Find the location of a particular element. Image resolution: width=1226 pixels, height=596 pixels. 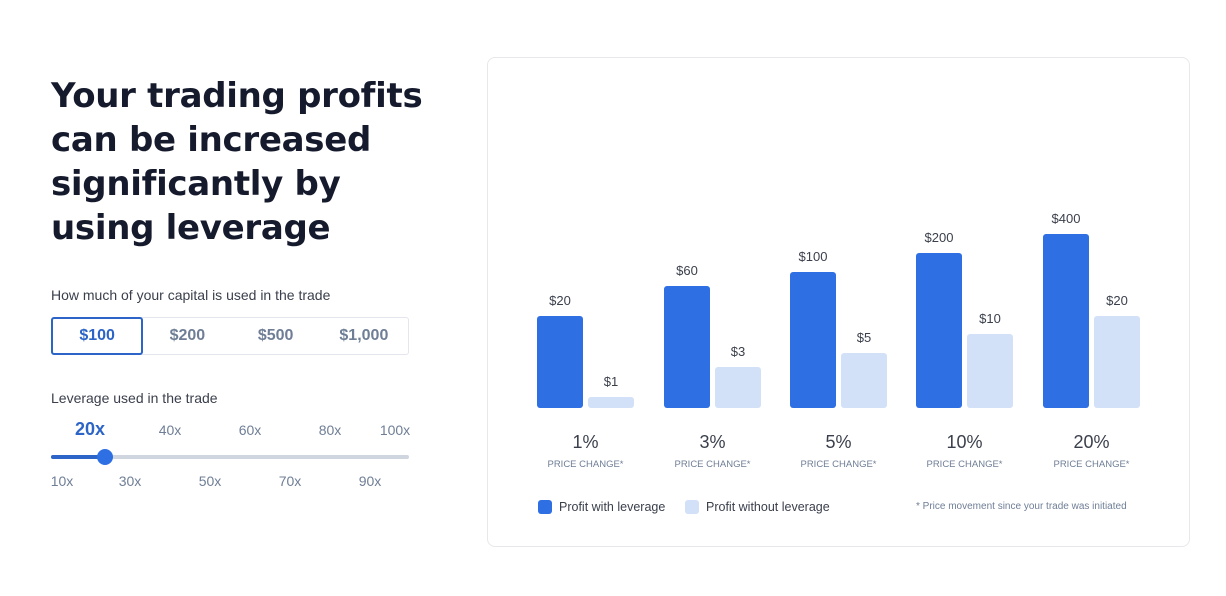

leverage-slider-track is located at coordinates (230, 457).